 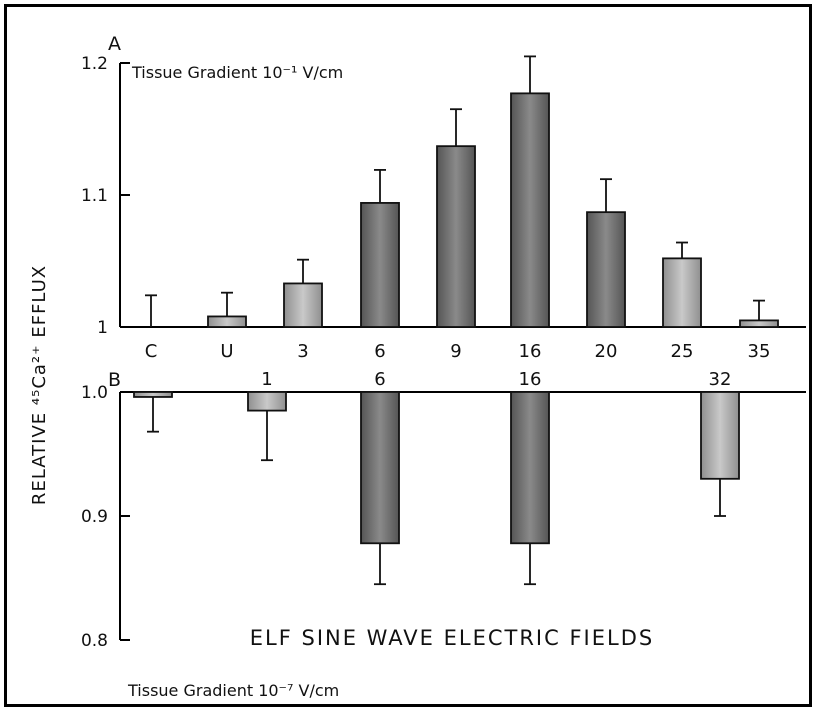 What do you see at coordinates (226, 351) in the screenshot?
I see `category-label: U` at bounding box center [226, 351].